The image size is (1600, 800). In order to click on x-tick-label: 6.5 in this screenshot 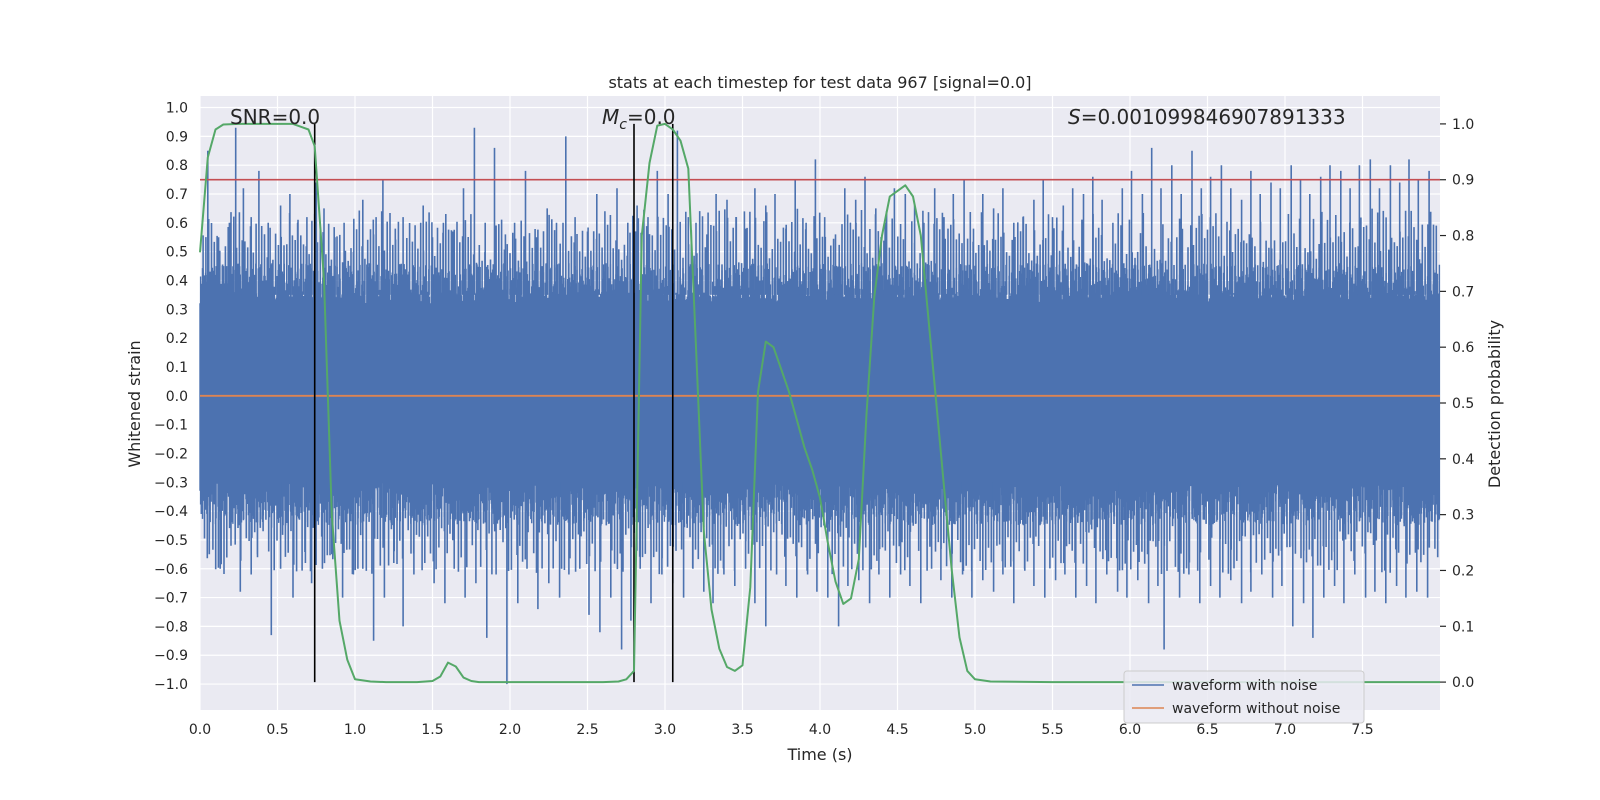, I will do `click(1207, 730)`.